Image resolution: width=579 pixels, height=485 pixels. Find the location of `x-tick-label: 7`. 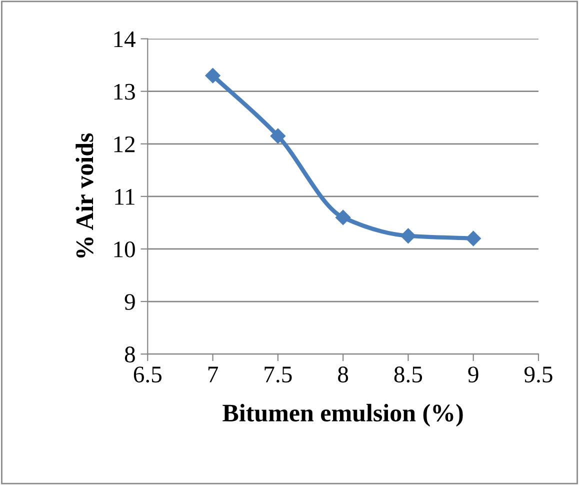

x-tick-label: 7 is located at coordinates (213, 374).